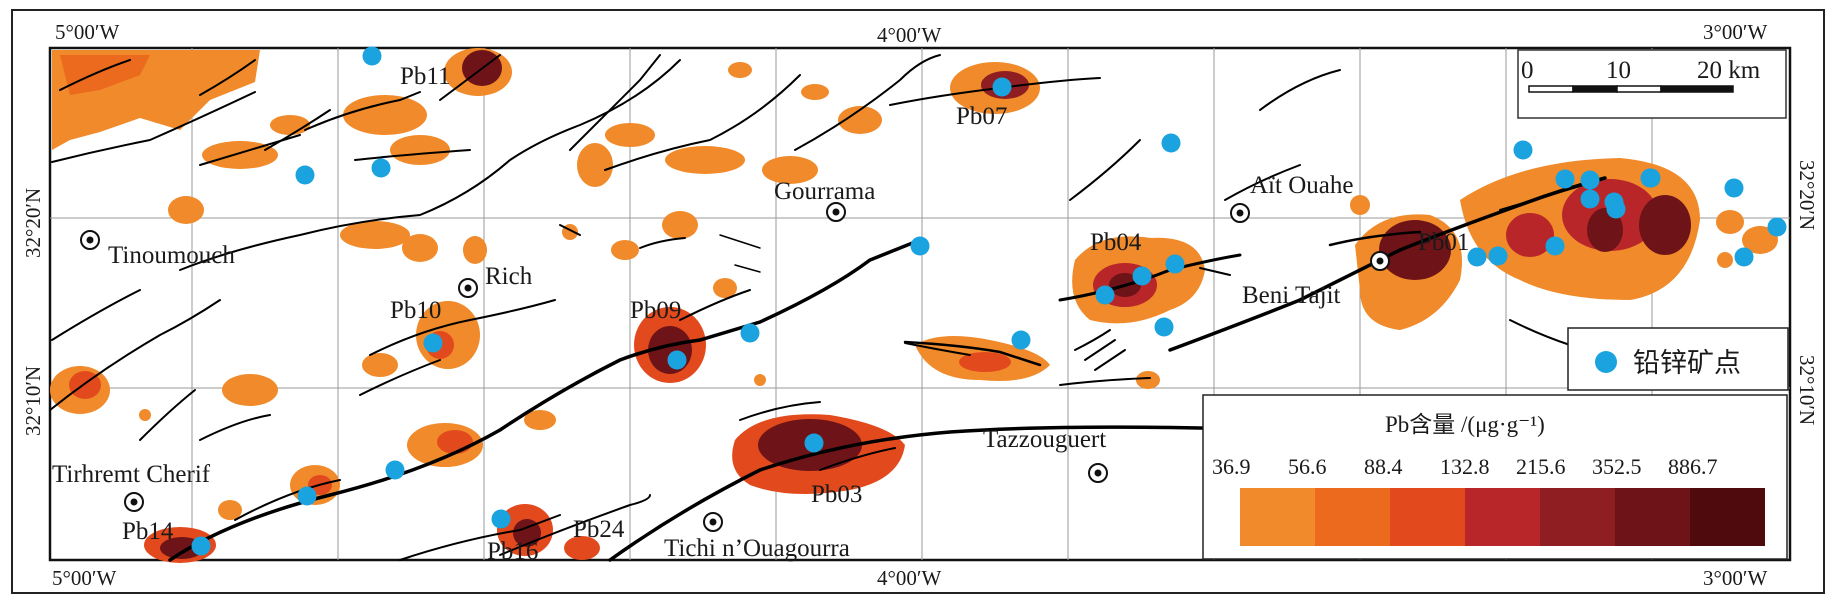 The height and width of the screenshot is (608, 1836). I want to click on settlement-beni-tajit-icon, so click(1380, 261).